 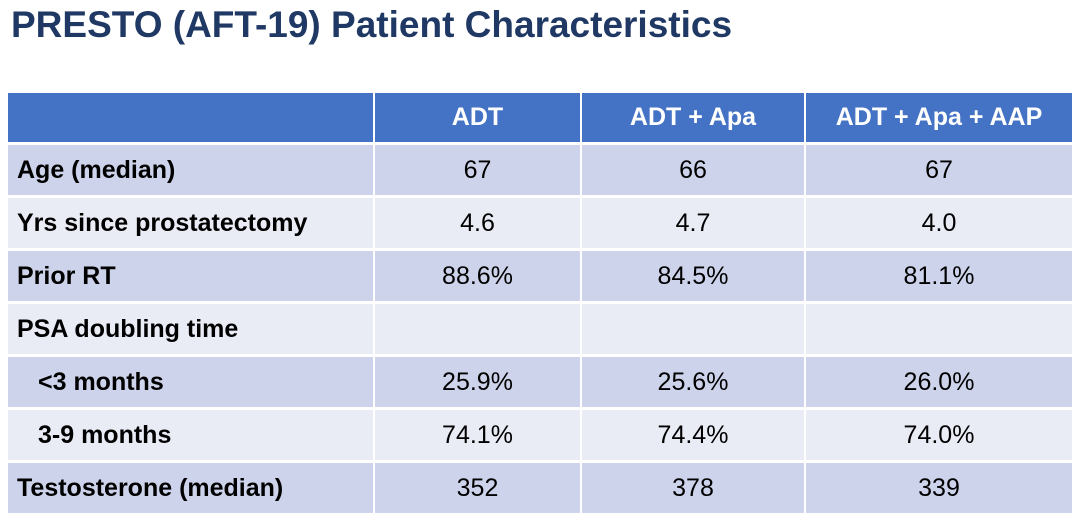 I want to click on table-row-age-median: Age (median) 67 66 67, so click(x=540, y=171).